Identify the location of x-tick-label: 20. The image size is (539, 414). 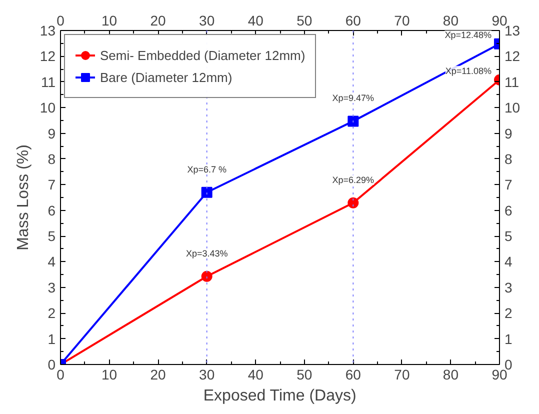
(158, 20).